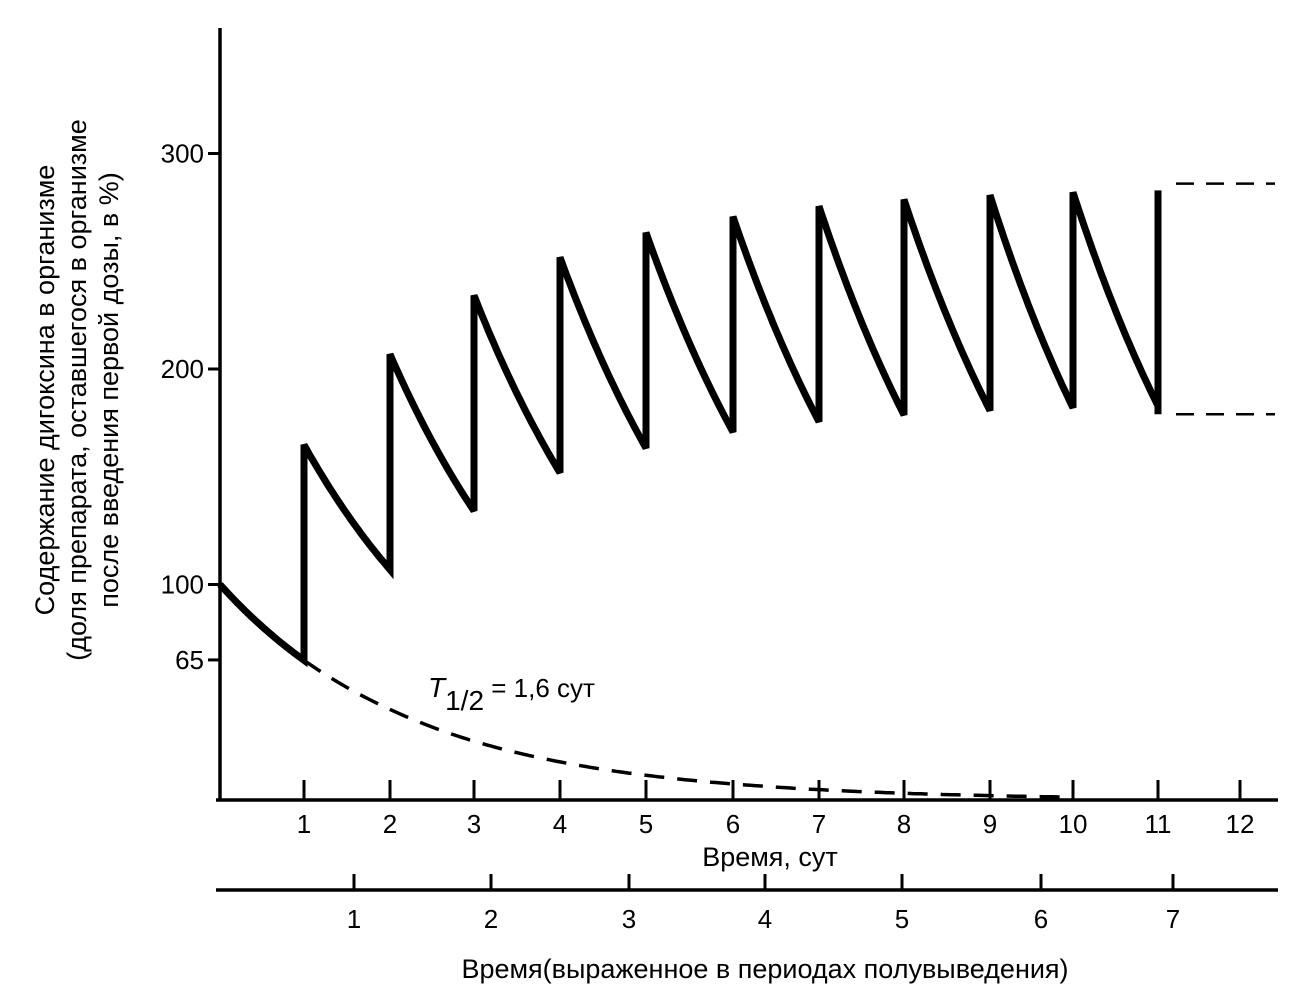 The height and width of the screenshot is (994, 1311). I want to click on x-tick-label: 11, so click(1158, 824).